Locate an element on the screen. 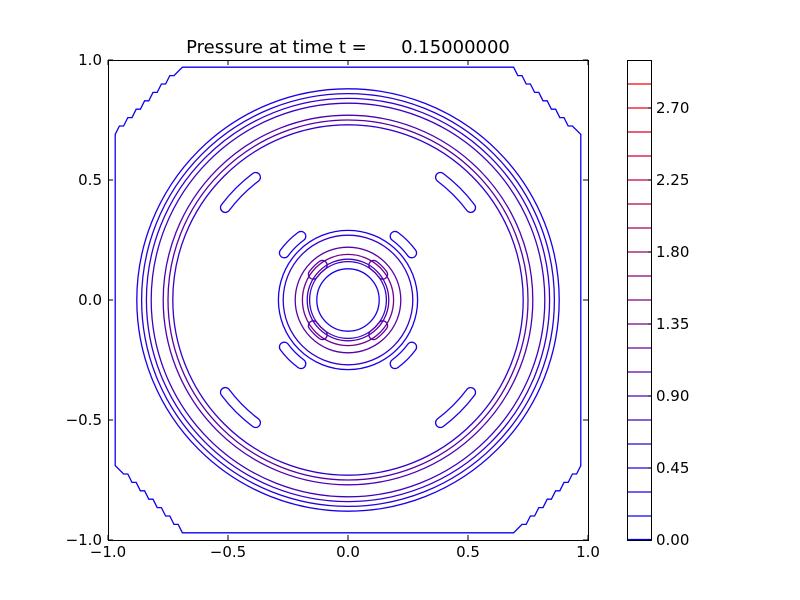 Image resolution: width=800 pixels, height=600 pixels. x-tick-label: −0.5 is located at coordinates (228, 552).